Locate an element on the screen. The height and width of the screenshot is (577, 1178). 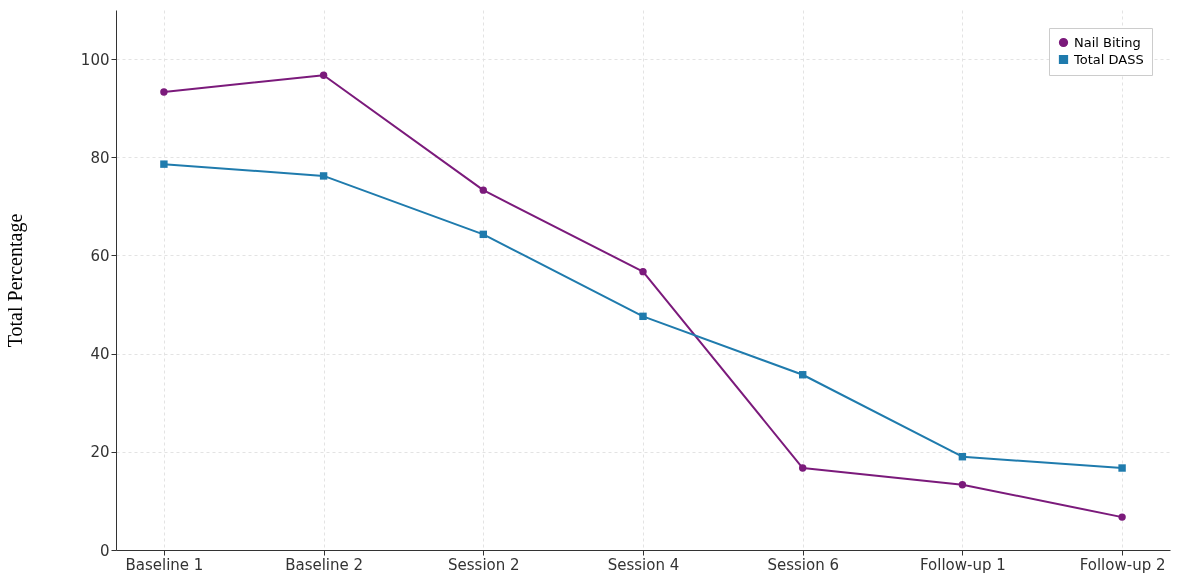
legend-label: Total DASS is located at coordinates (1108, 59).